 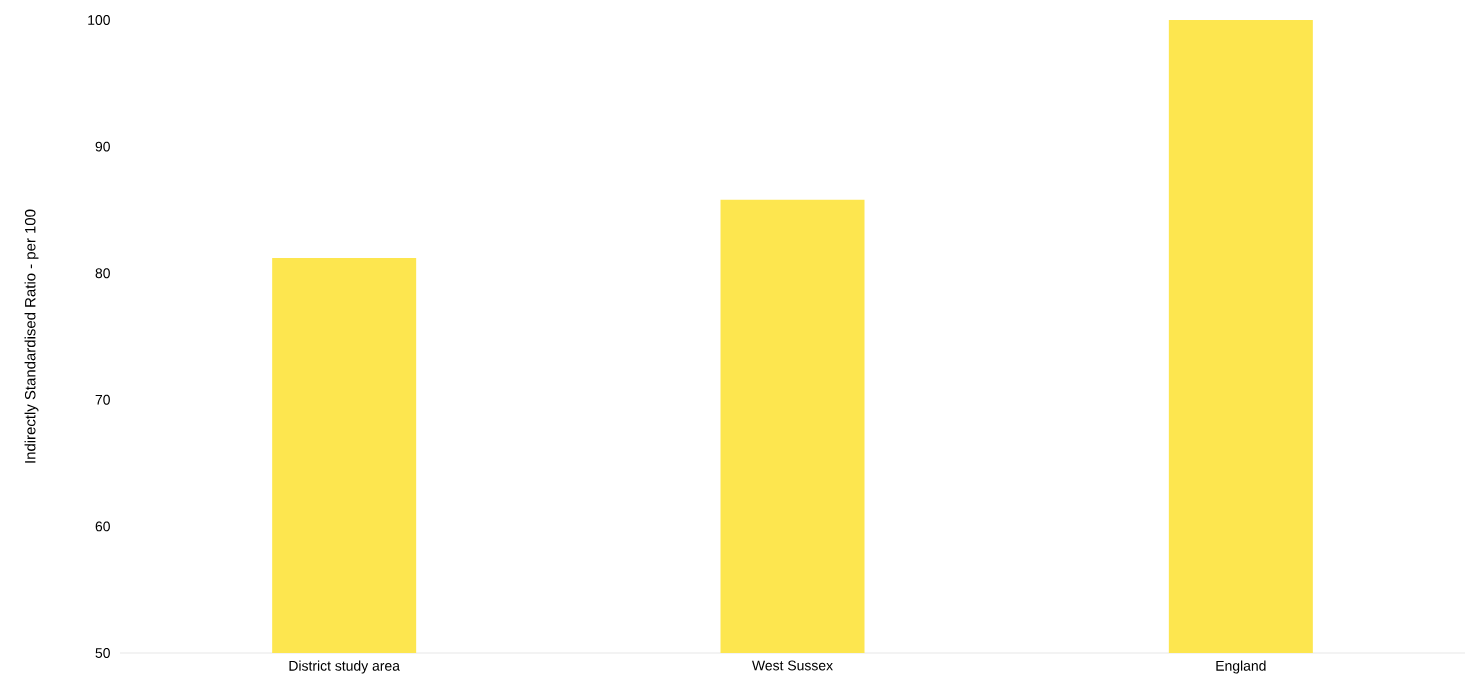 What do you see at coordinates (99, 20) in the screenshot?
I see `y-tick-label: 100` at bounding box center [99, 20].